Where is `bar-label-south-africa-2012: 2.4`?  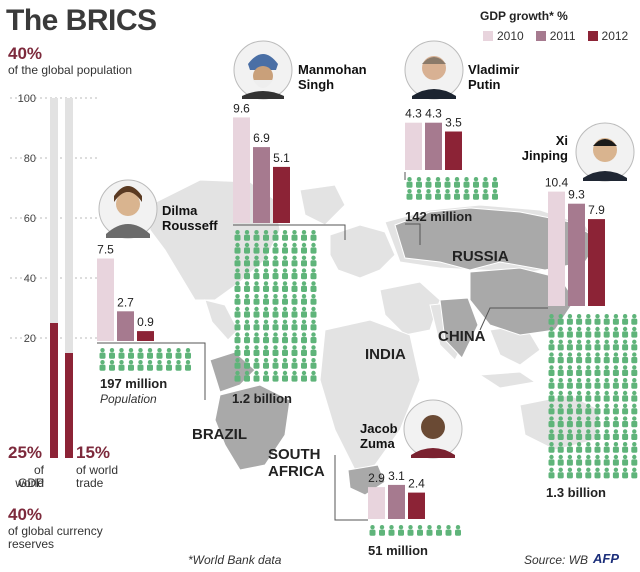 bar-label-south-africa-2012: 2.4 is located at coordinates (416, 484).